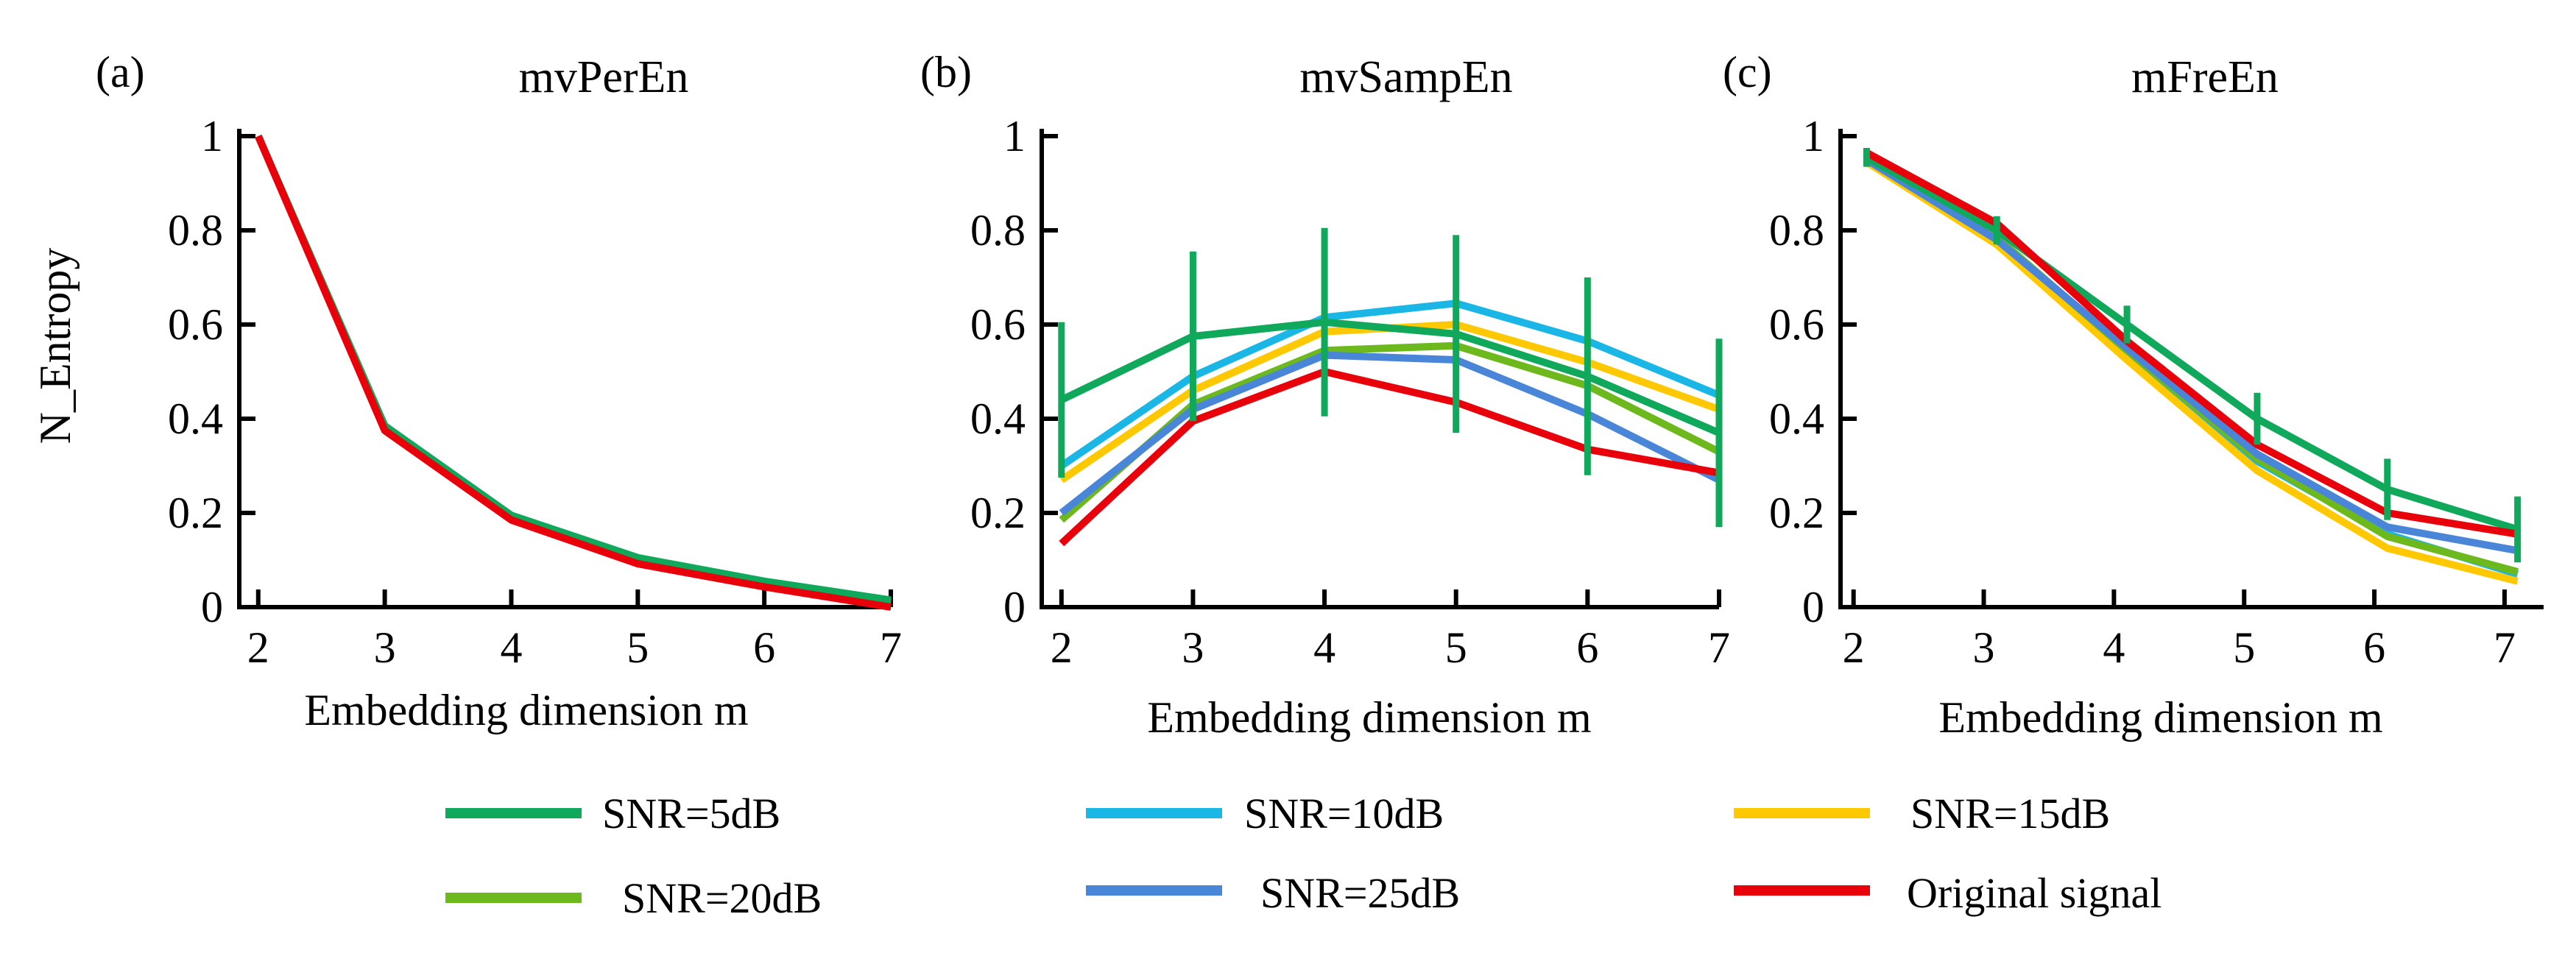 This screenshot has width=2576, height=953. I want to click on panel-b-y-tick-label: 0.4, so click(998, 418).